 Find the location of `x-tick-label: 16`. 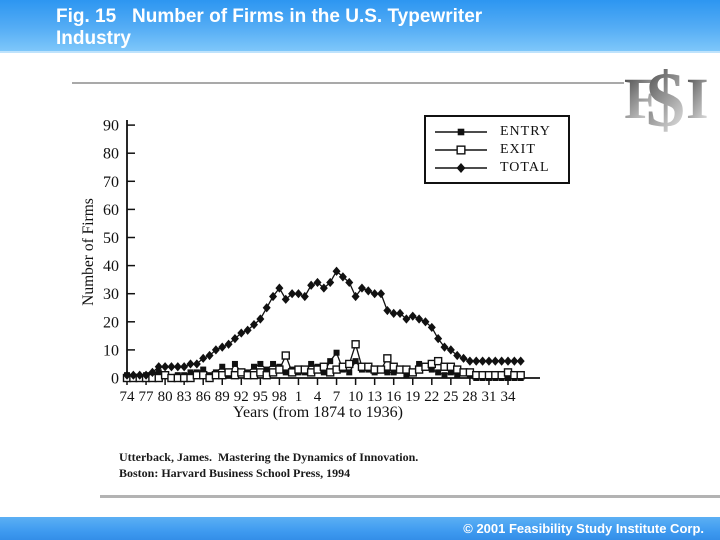

x-tick-label: 16 is located at coordinates (394, 397).